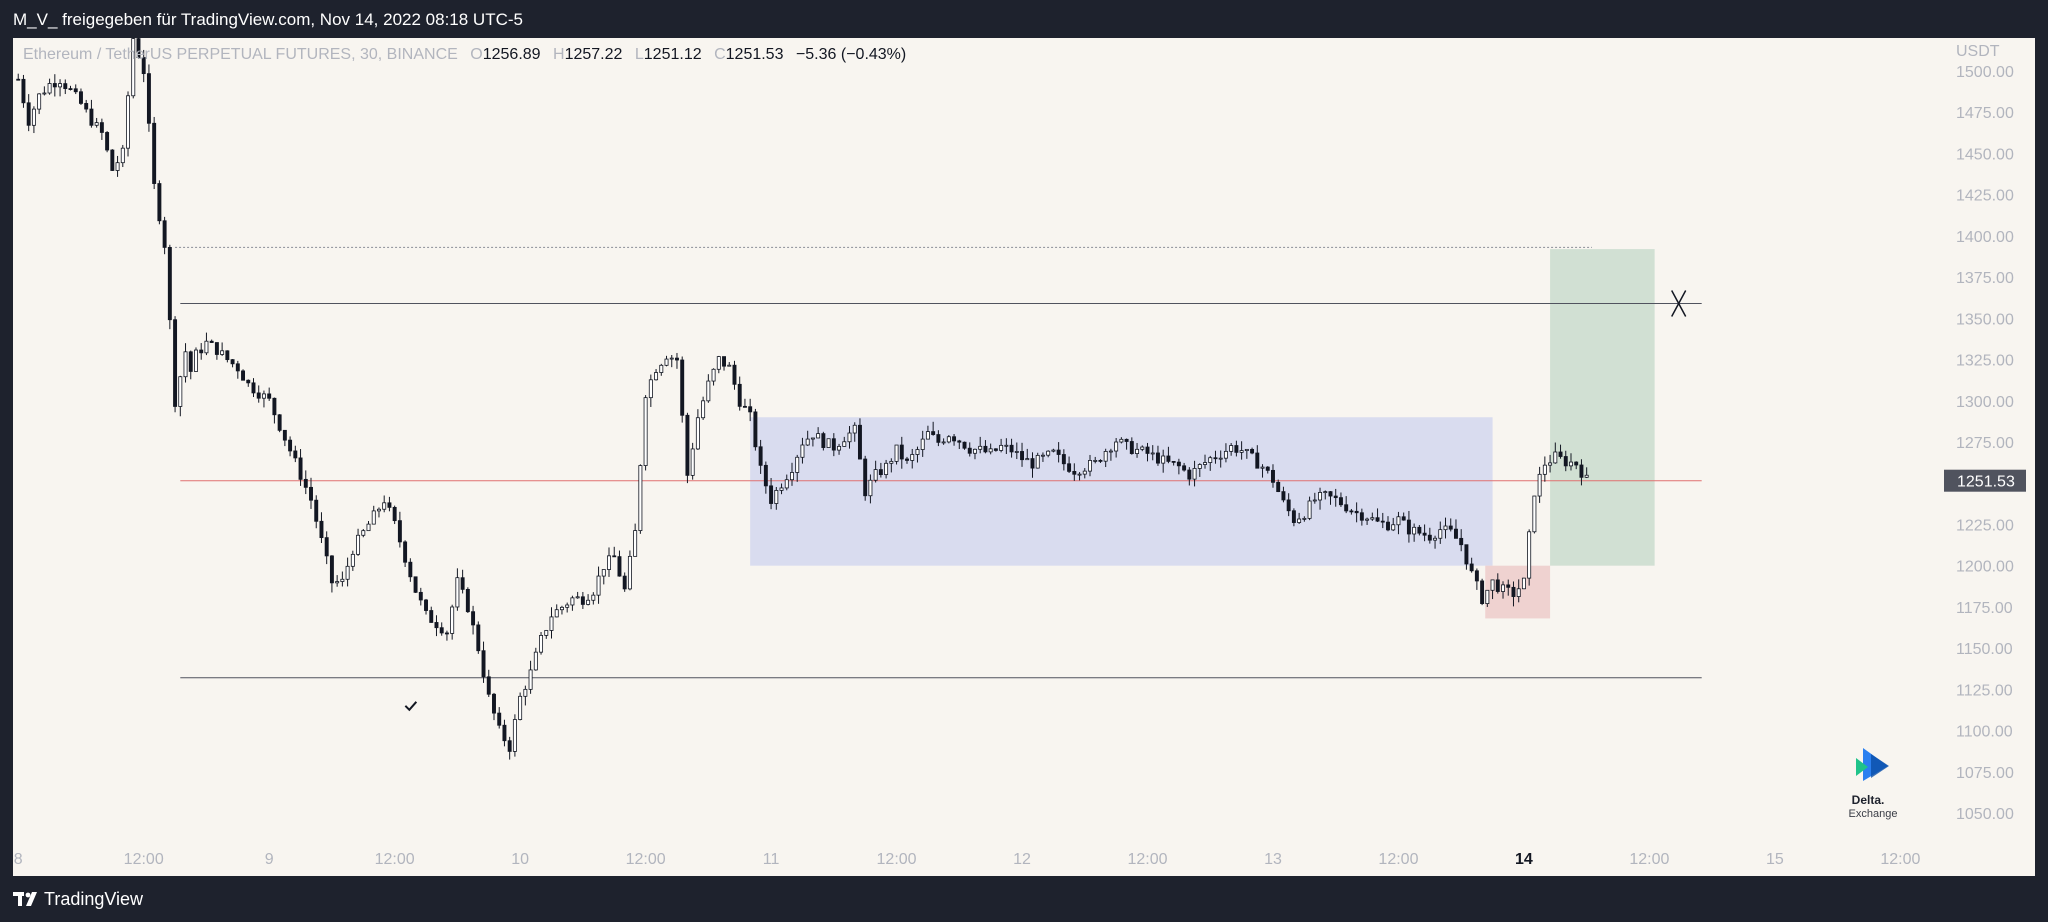  I want to click on close-label: C, so click(720, 54).